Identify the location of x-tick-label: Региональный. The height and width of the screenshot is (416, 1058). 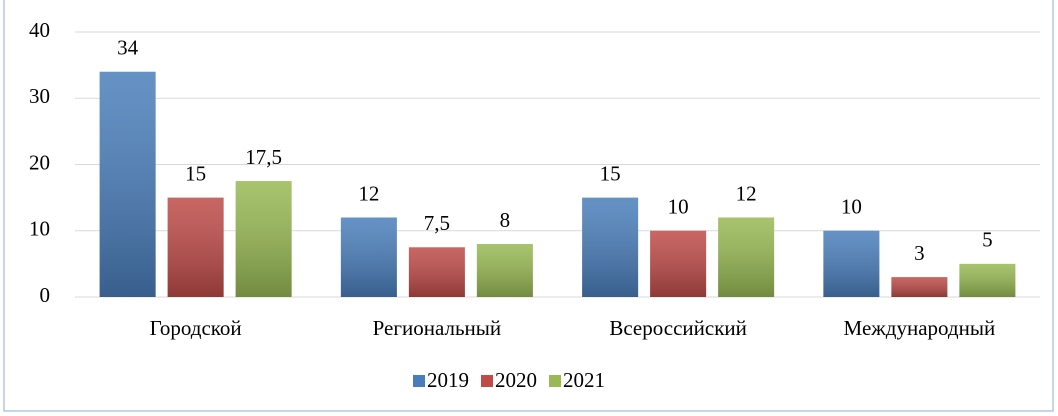
(437, 328).